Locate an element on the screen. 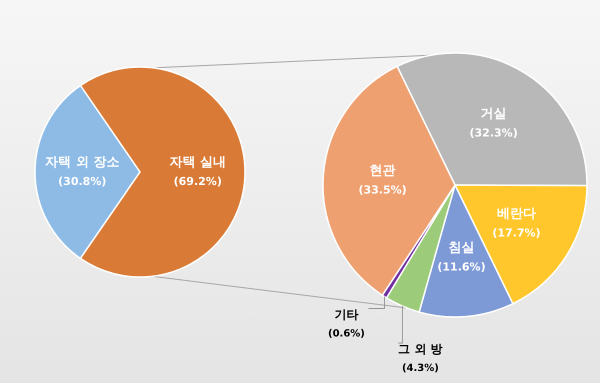 This screenshot has height=383, width=600. slice-label: 거실 is located at coordinates (493, 114).